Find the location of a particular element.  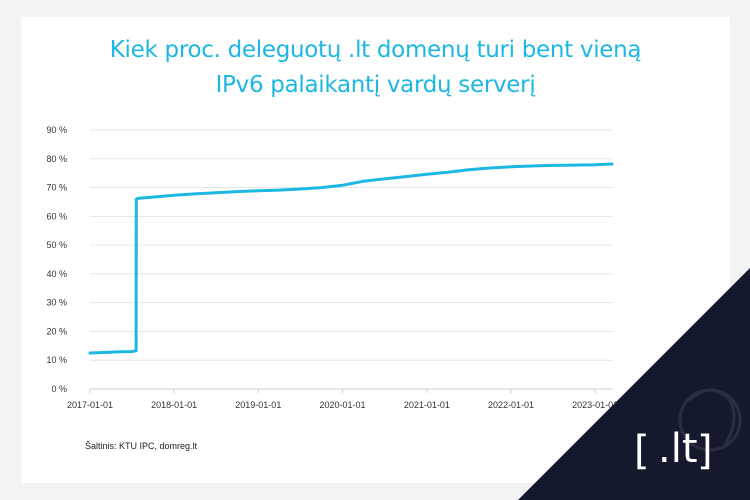

y-axis-ticks: 0 % 10 % 20 % 30 % 40 % 50 % 60 % 70 % 80 % 90 % is located at coordinates (56, 259).